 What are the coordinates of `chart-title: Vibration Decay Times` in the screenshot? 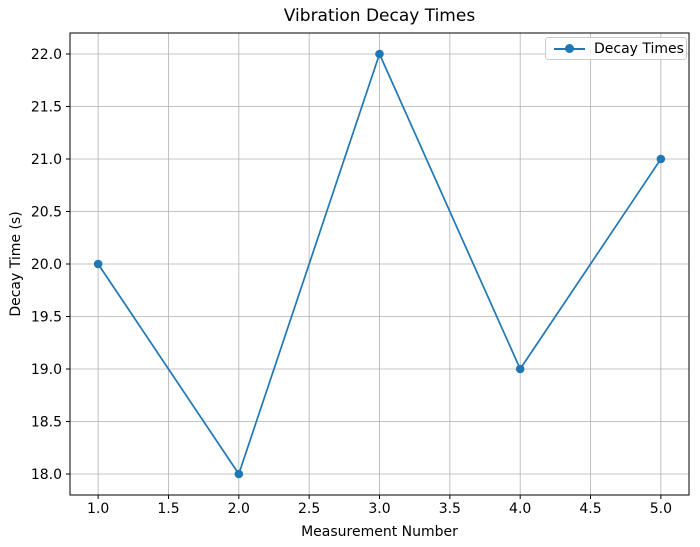 It's located at (379, 16).